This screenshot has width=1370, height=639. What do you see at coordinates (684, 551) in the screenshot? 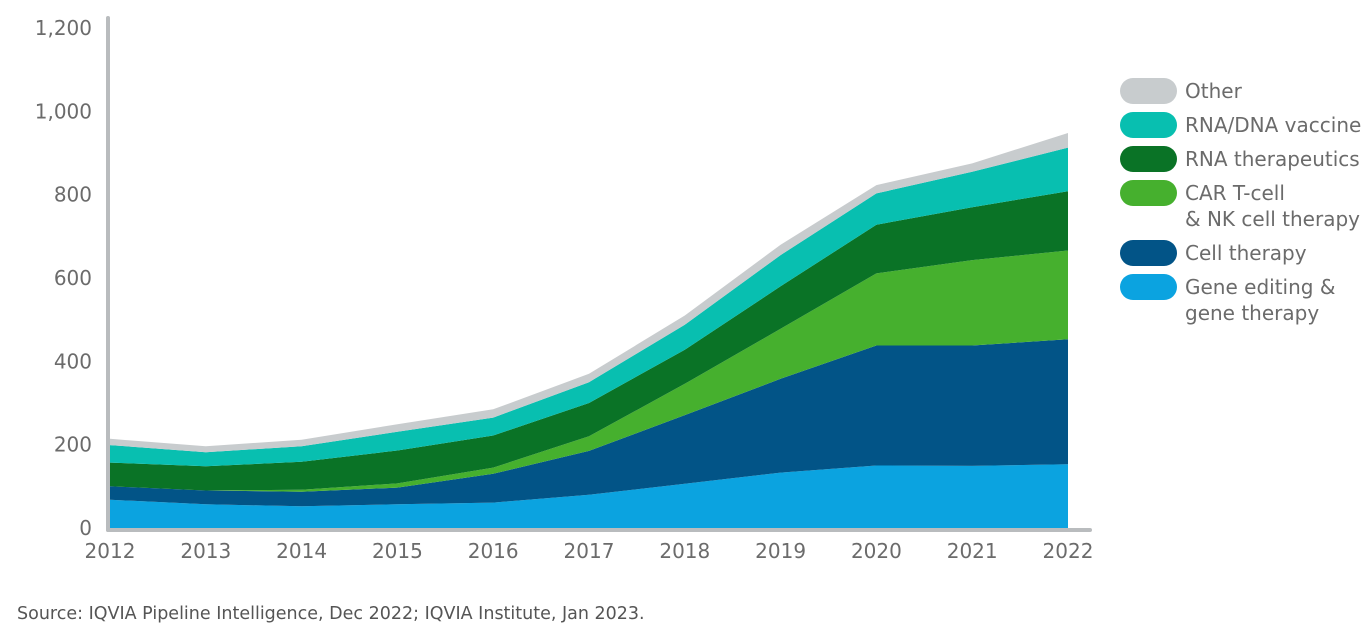
I see `x-tick-label: 2018` at bounding box center [684, 551].